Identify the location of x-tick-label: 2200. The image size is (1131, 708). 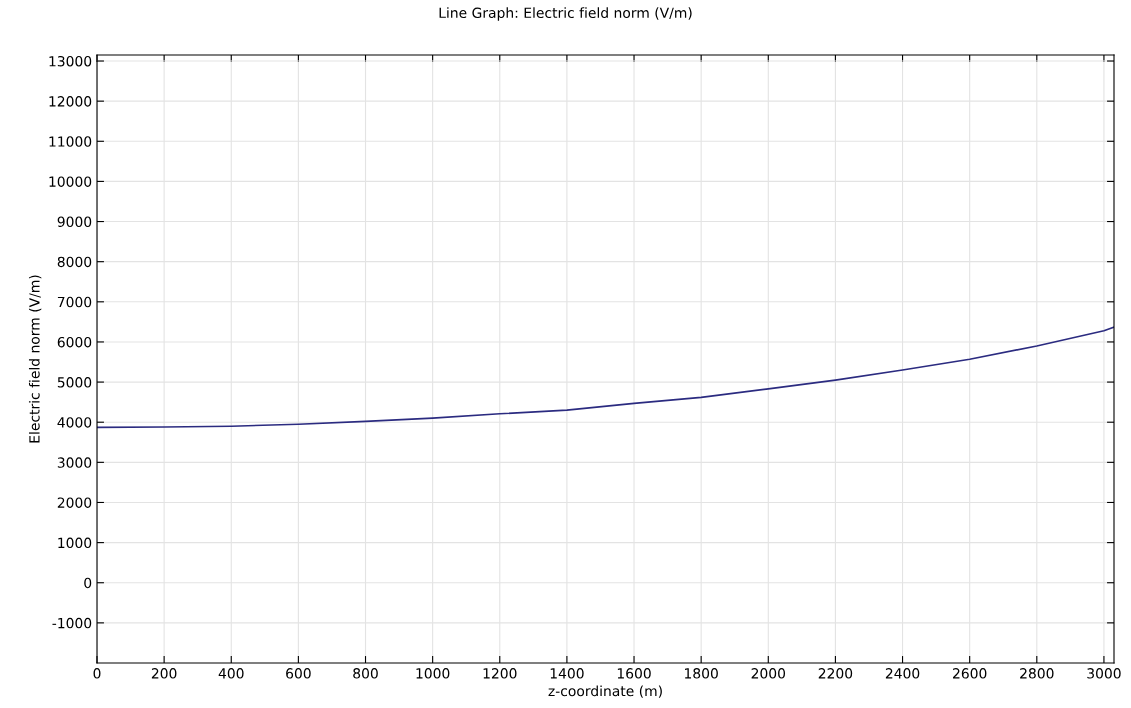
(835, 673).